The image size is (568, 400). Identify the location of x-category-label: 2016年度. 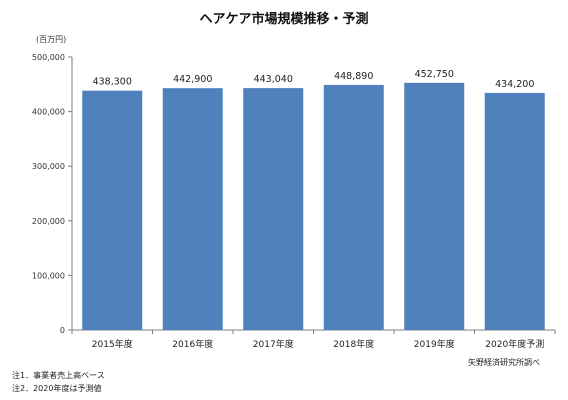
(192, 344).